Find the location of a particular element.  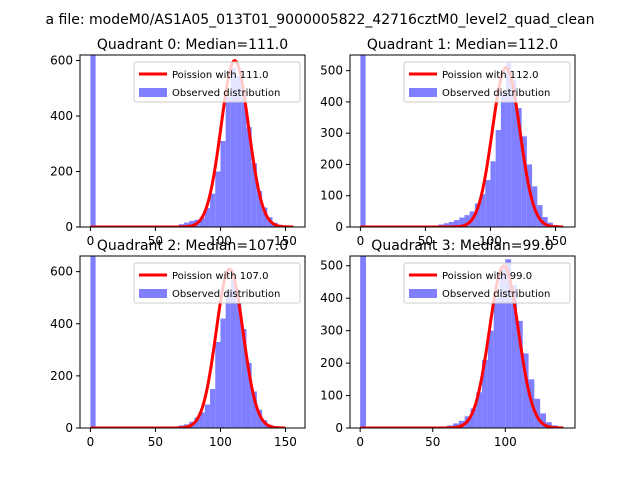

legend-entry-poisson: Poission with 99.0 is located at coordinates (487, 276).